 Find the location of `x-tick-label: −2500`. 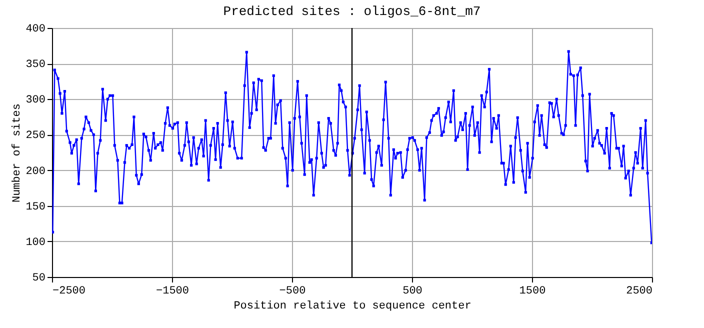

x-tick-label: −2500 is located at coordinates (69, 292).